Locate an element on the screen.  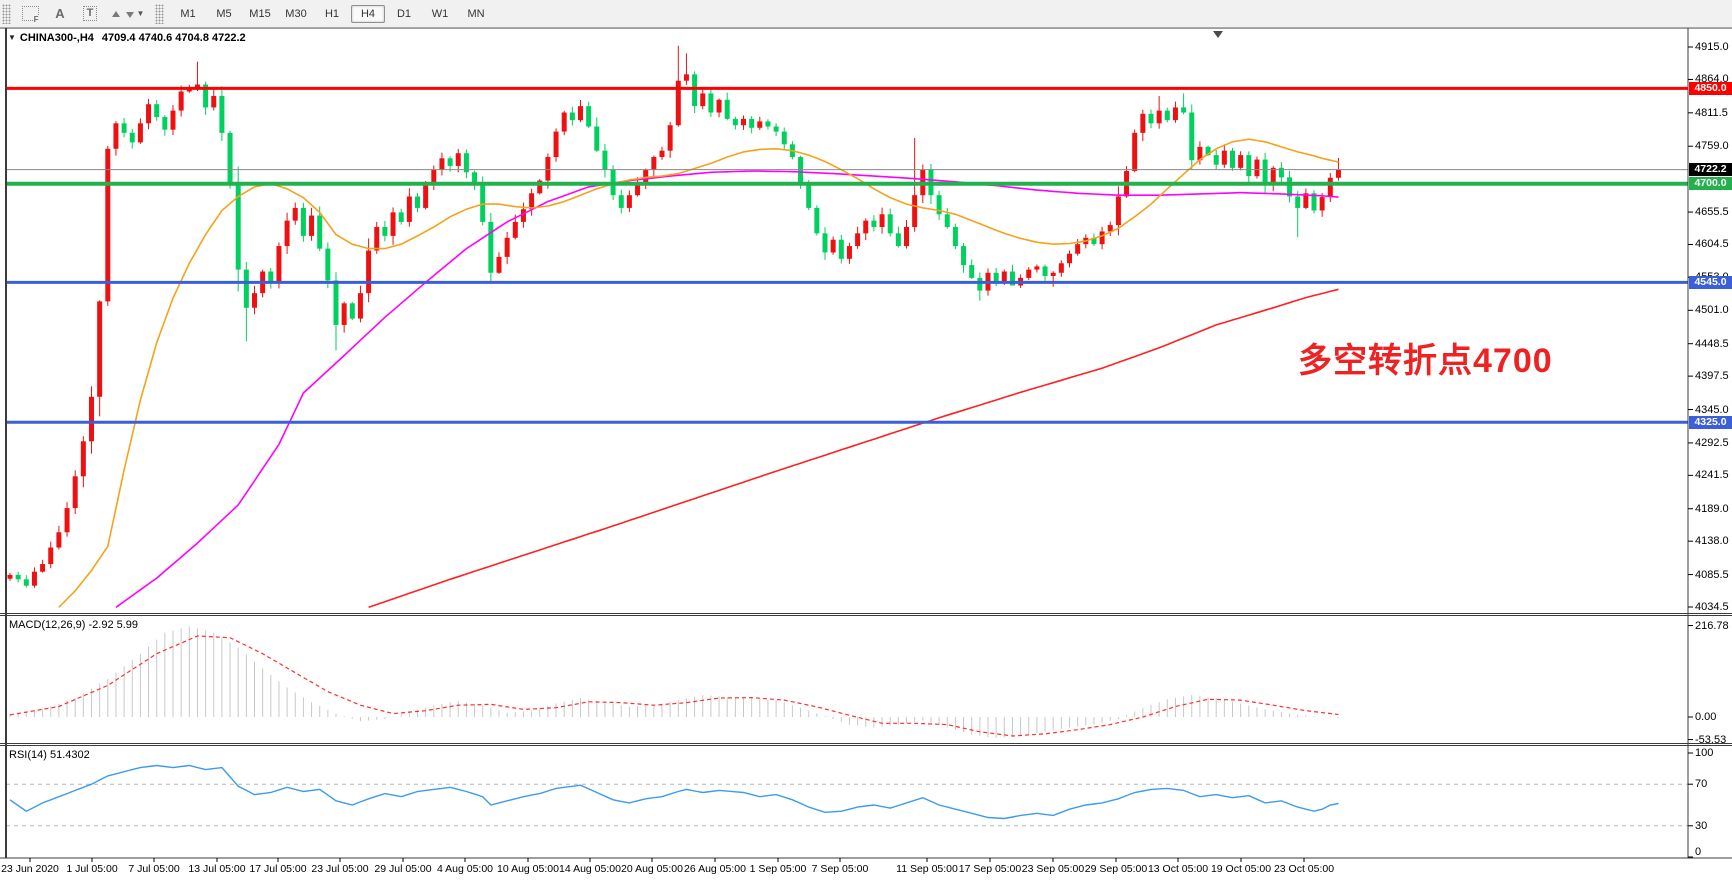
cycle-arrows-button: ▼ is located at coordinates (127, 14).